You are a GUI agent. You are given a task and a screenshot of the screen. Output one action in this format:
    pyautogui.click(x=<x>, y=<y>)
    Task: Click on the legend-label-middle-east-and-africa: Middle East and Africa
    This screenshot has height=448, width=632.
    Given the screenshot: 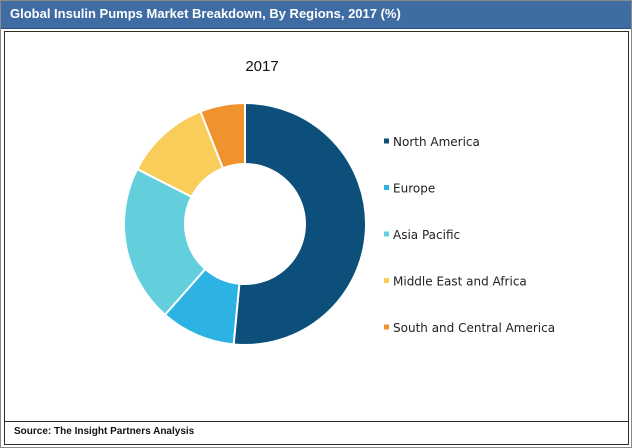 What is the action you would take?
    pyautogui.click(x=460, y=282)
    